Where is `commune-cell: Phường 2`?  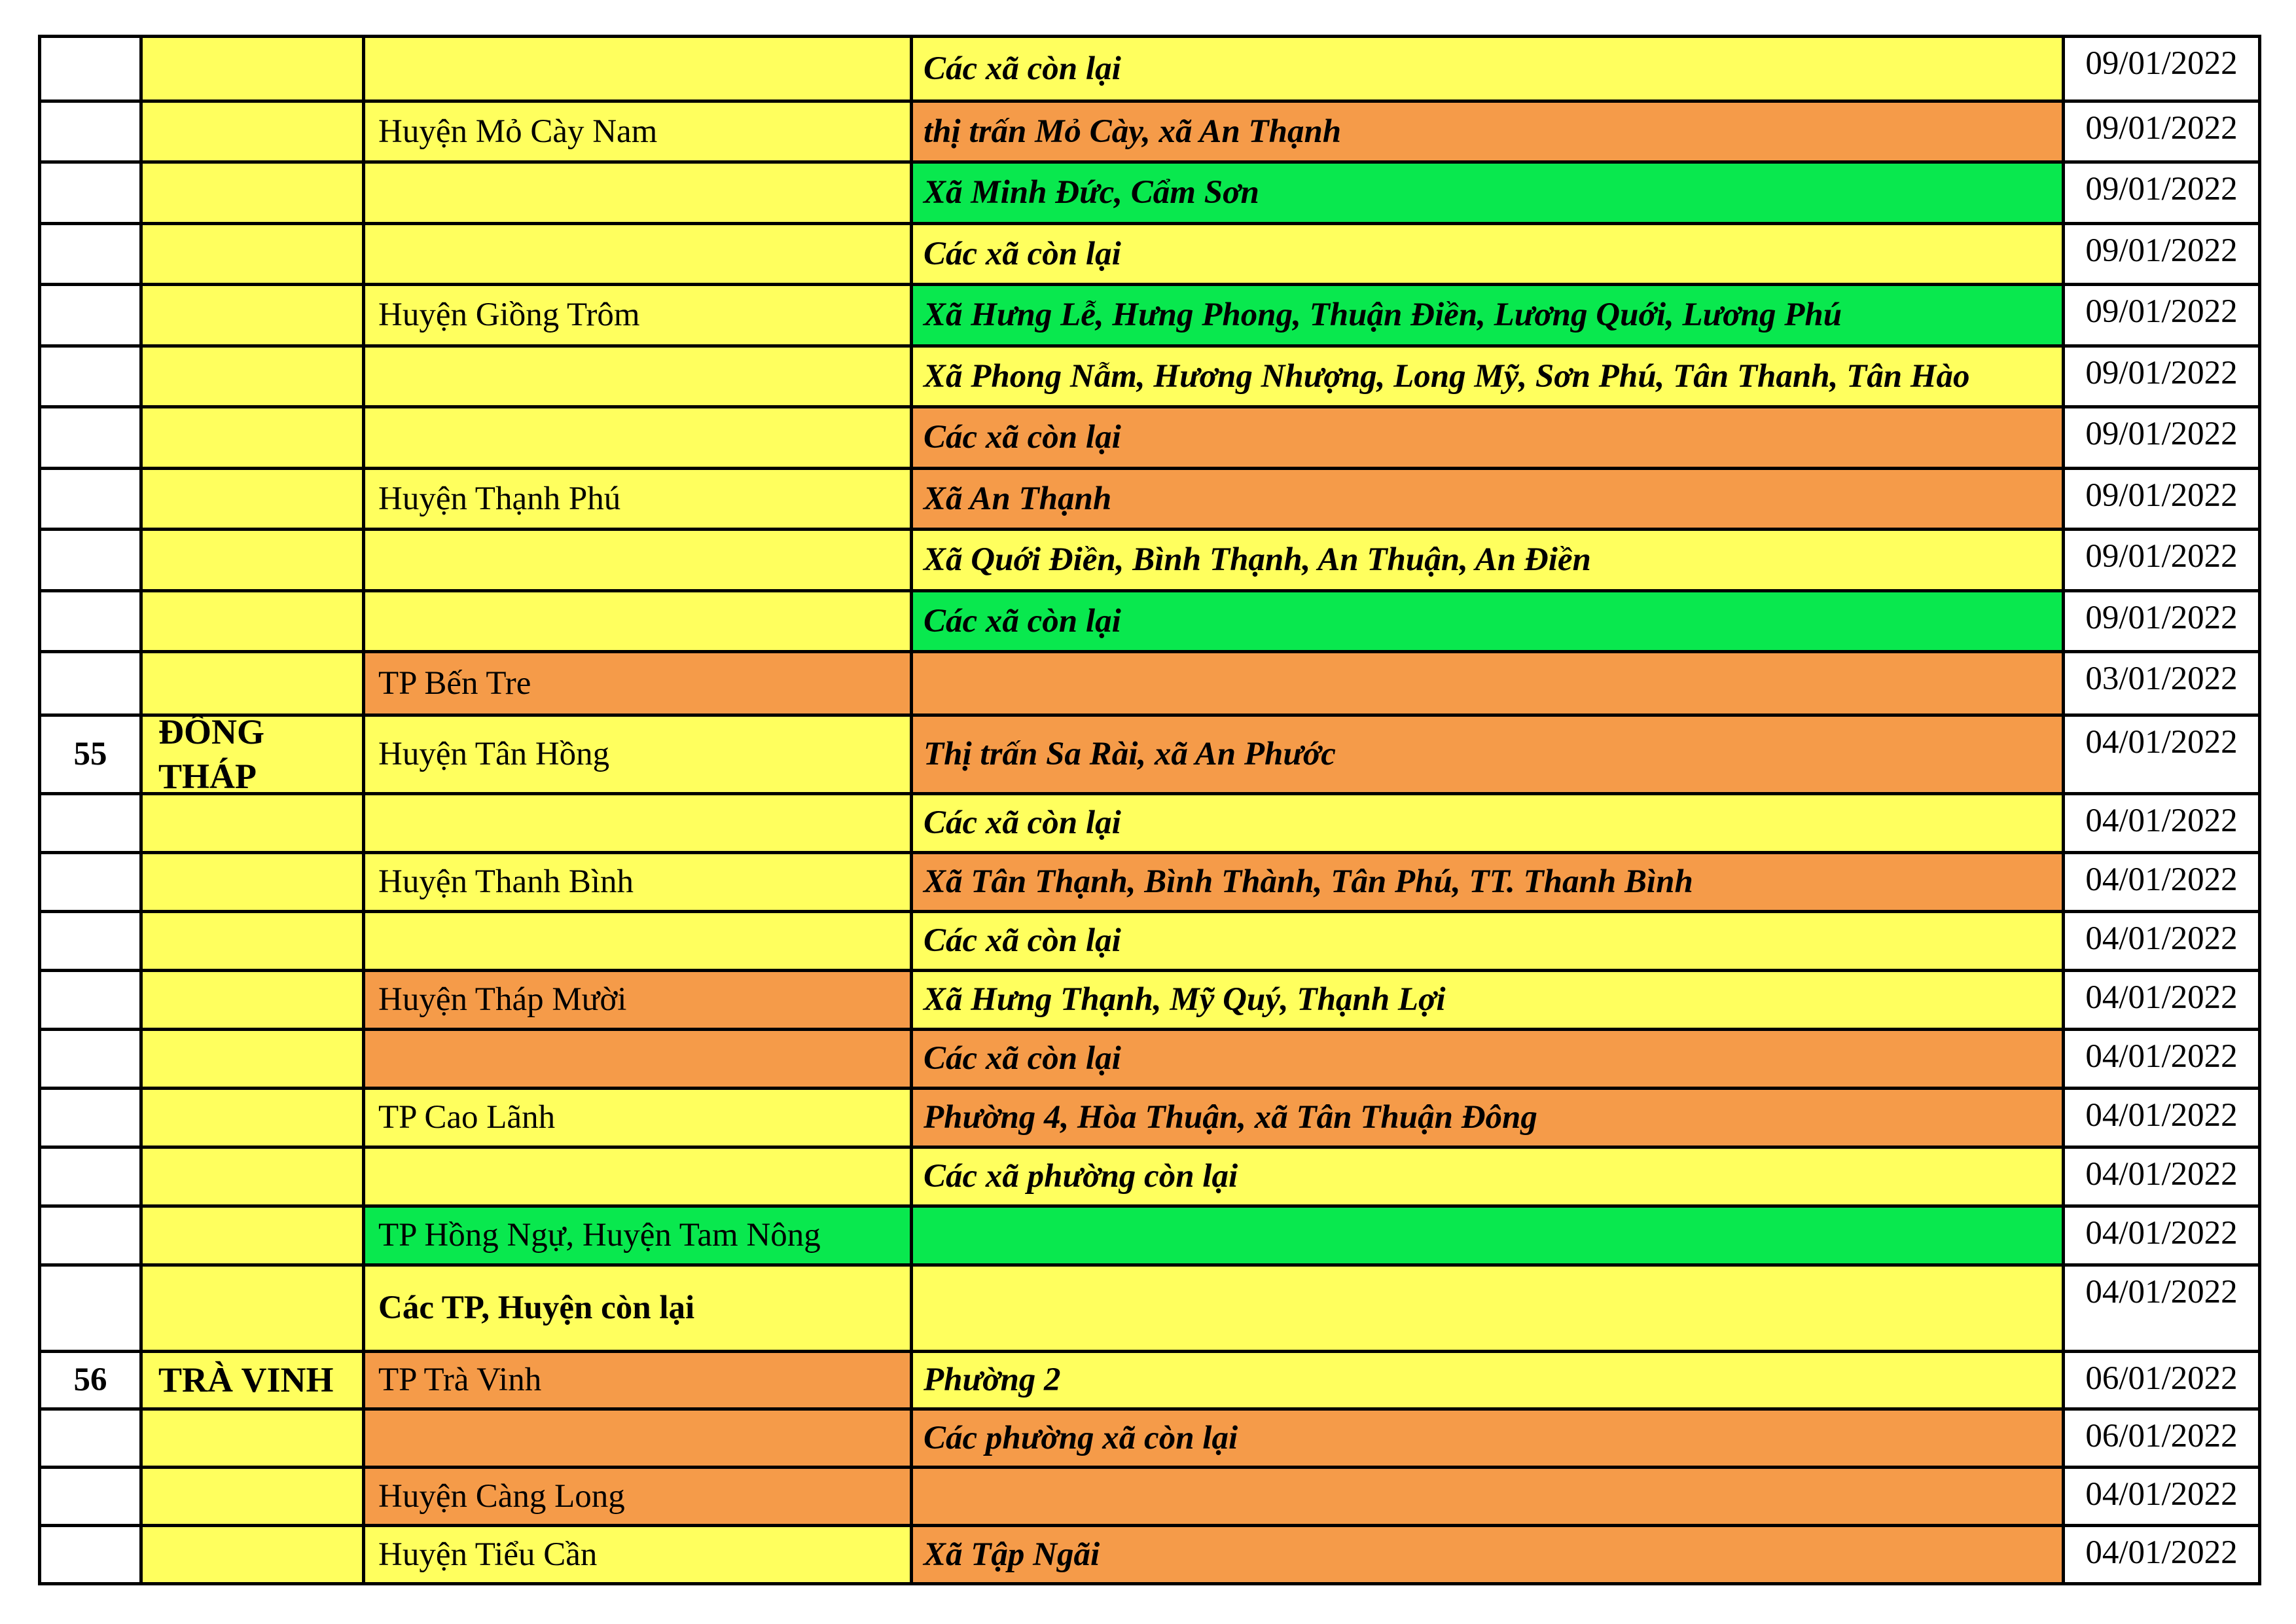
commune-cell: Phường 2 is located at coordinates (1486, 1380).